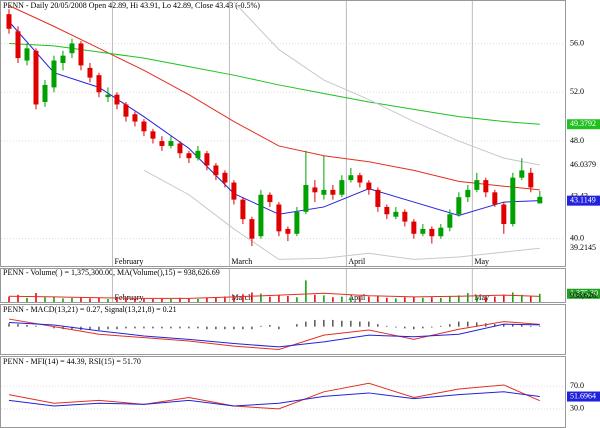  I want to click on rsi-title: PENN - MFI(14) = 44.39, RSI(15) = 51.70, so click(72, 361).